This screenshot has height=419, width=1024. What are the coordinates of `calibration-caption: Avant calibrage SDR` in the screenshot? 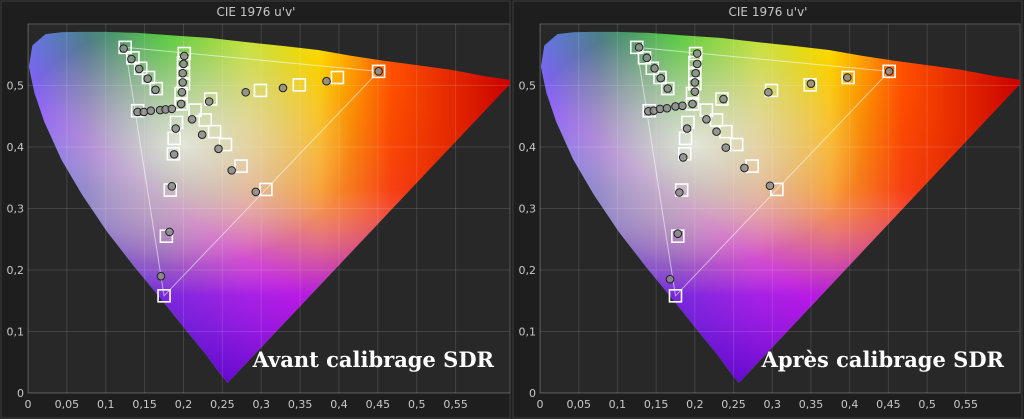 It's located at (373, 359).